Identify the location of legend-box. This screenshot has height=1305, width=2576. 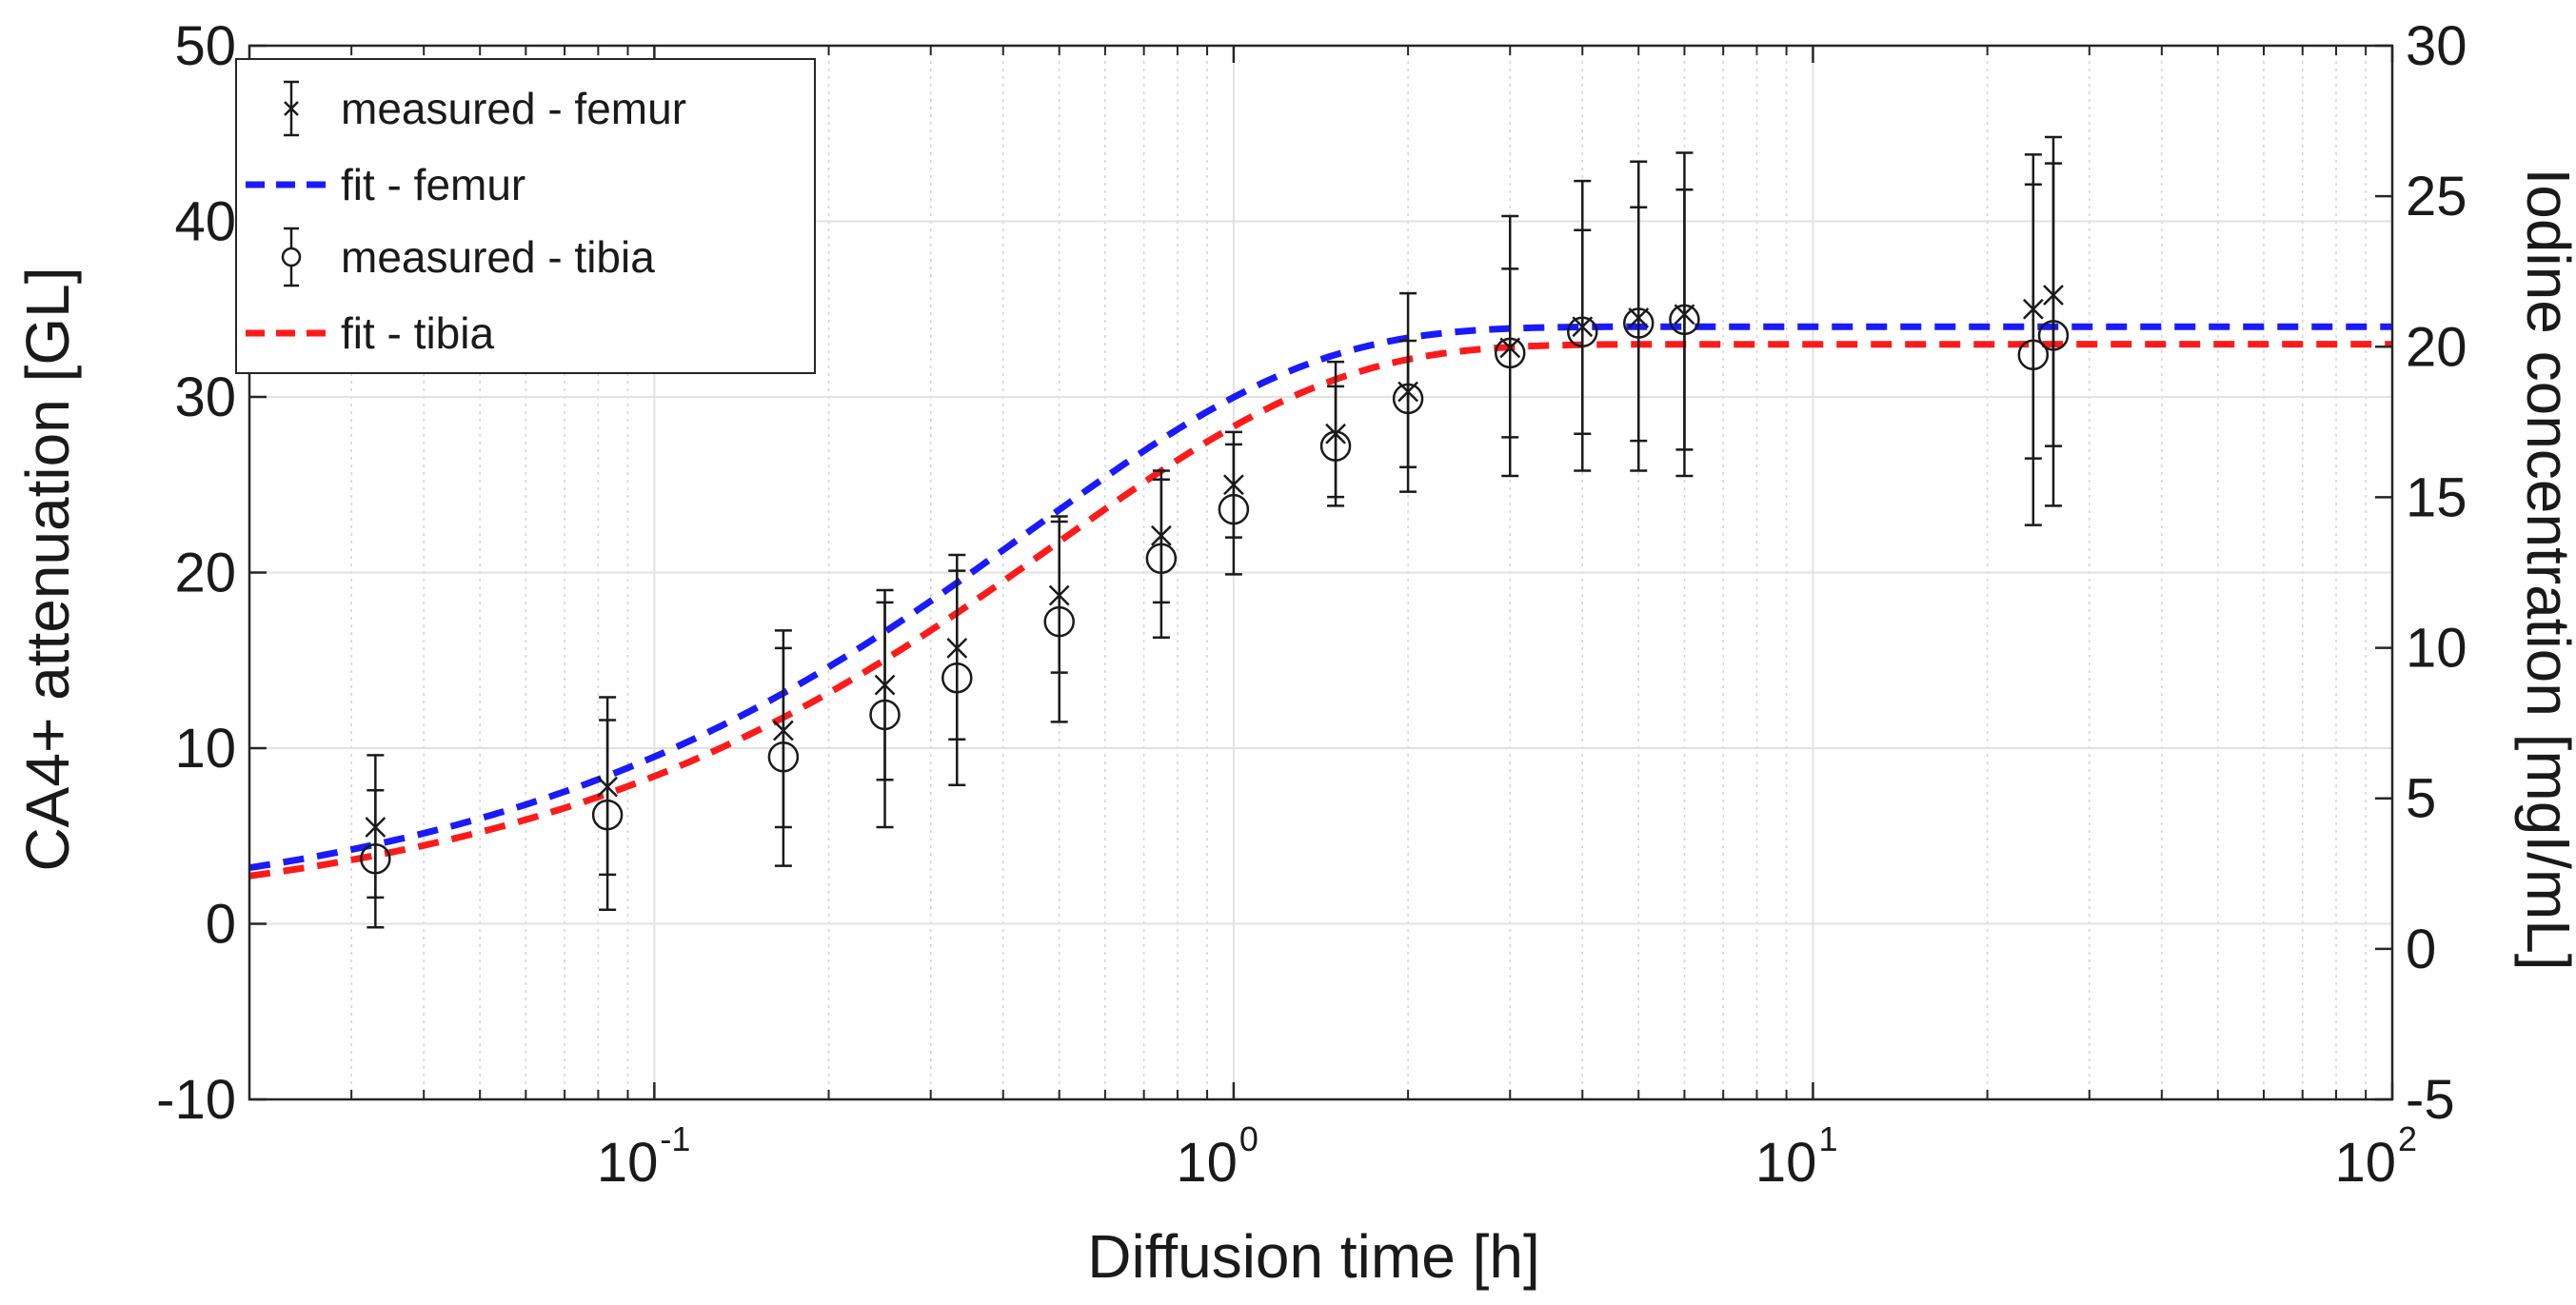
(525, 216).